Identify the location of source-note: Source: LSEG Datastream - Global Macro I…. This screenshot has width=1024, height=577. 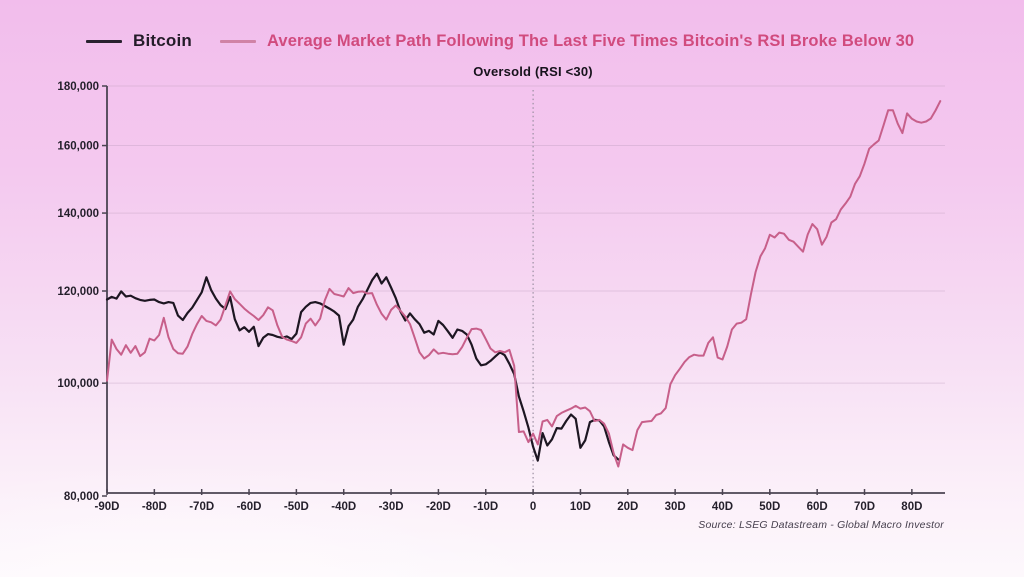
(821, 525).